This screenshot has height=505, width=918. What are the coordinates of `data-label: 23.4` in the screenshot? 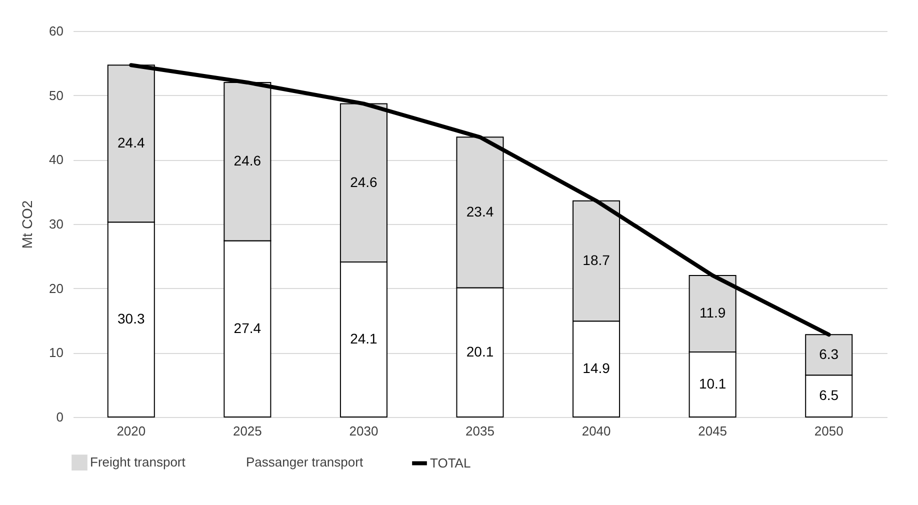 It's located at (480, 211).